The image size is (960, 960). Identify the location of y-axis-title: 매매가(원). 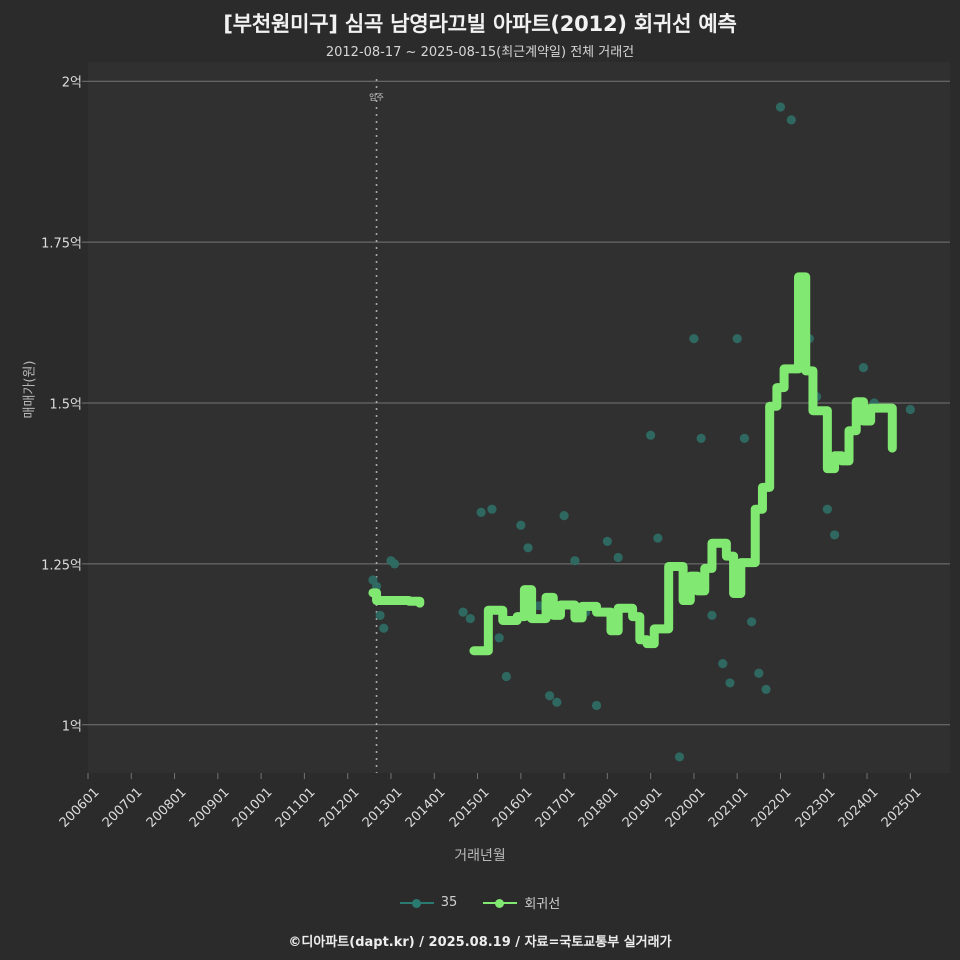
(30, 389).